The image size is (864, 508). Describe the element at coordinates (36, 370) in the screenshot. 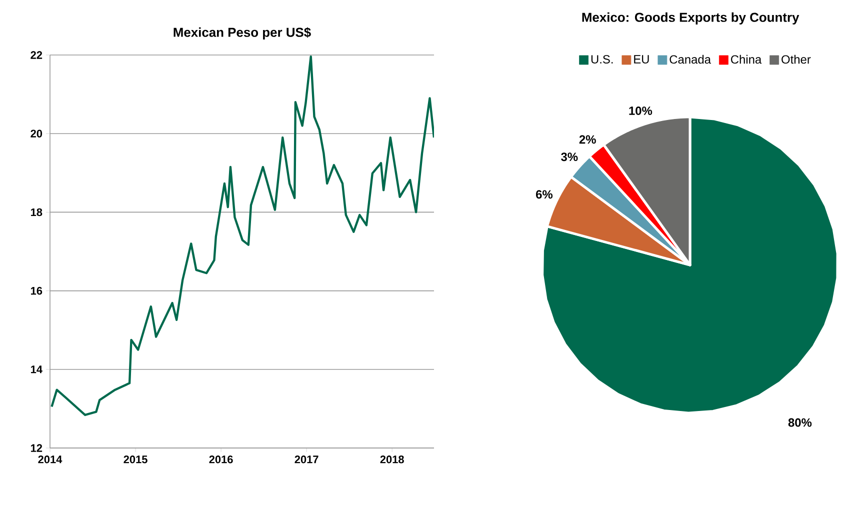

I see `y-tick-label: 14` at that location.